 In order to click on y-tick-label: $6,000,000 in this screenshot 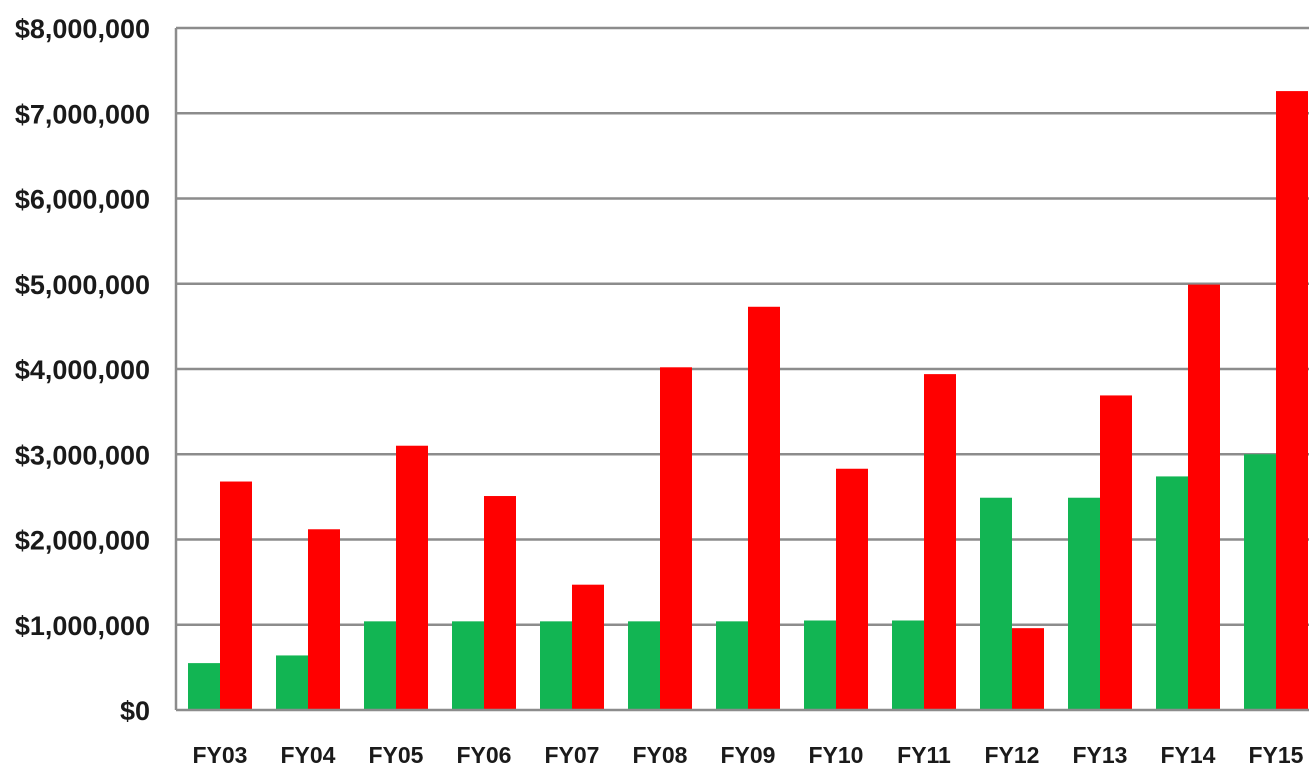, I will do `click(82, 200)`.